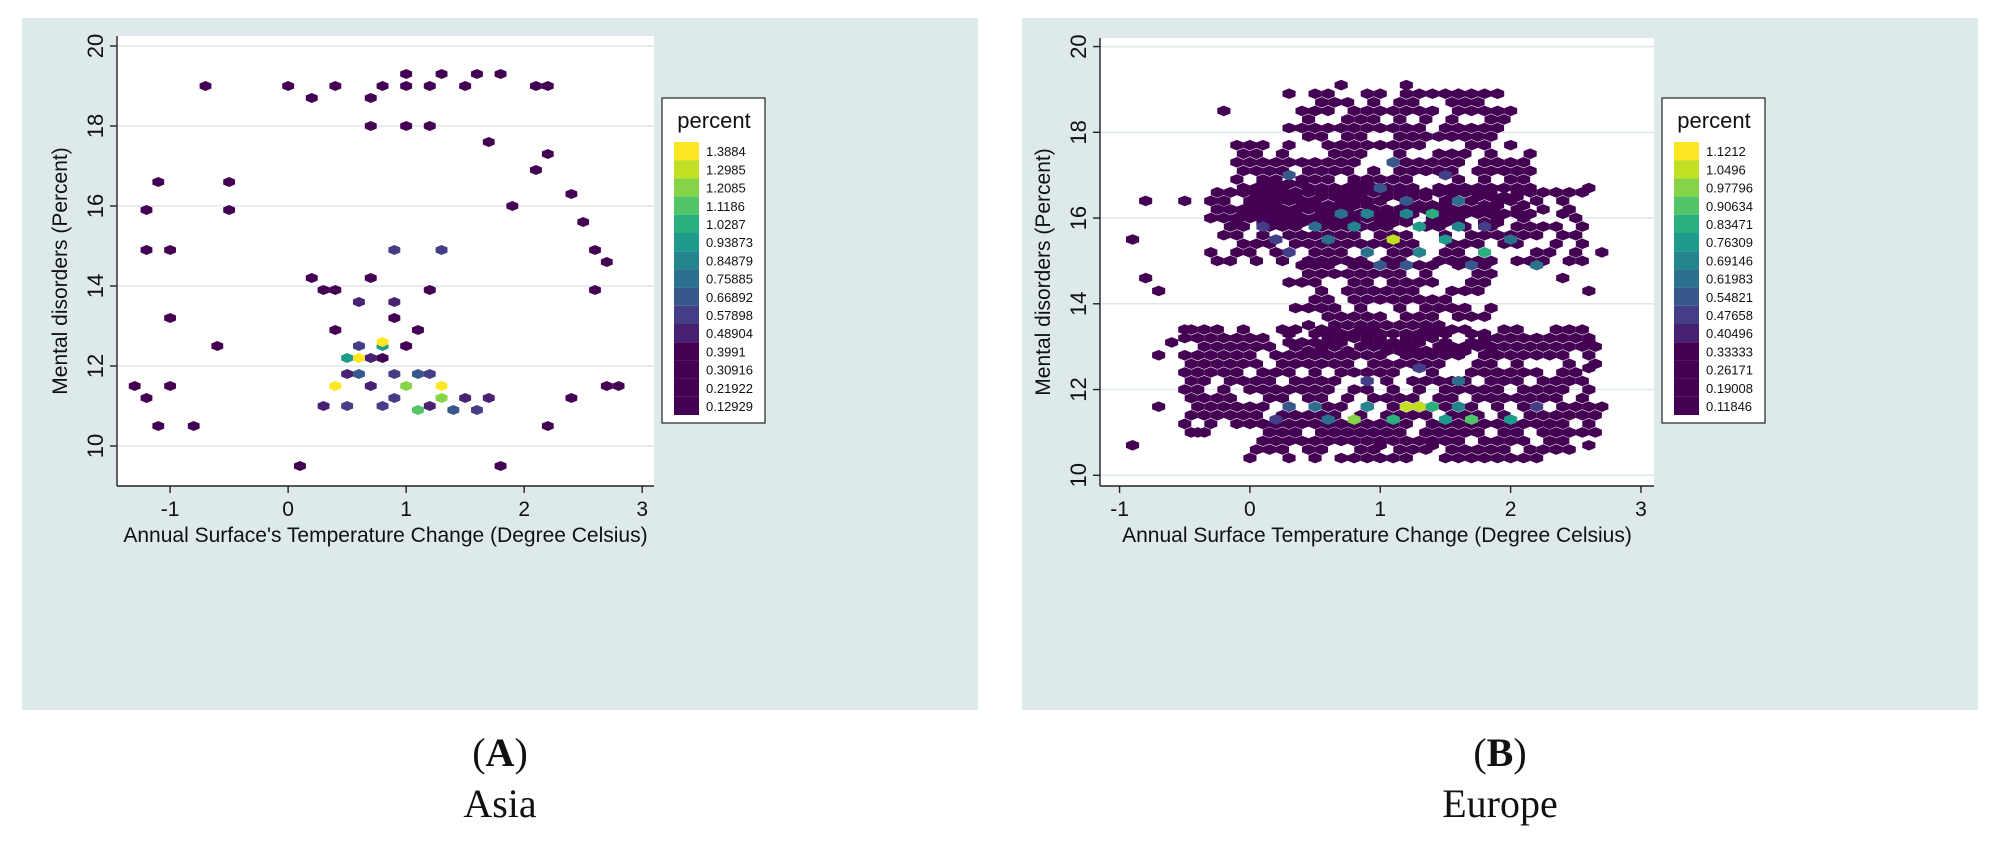 The image size is (1991, 845). I want to click on x-tick-label: 2, so click(524, 509).